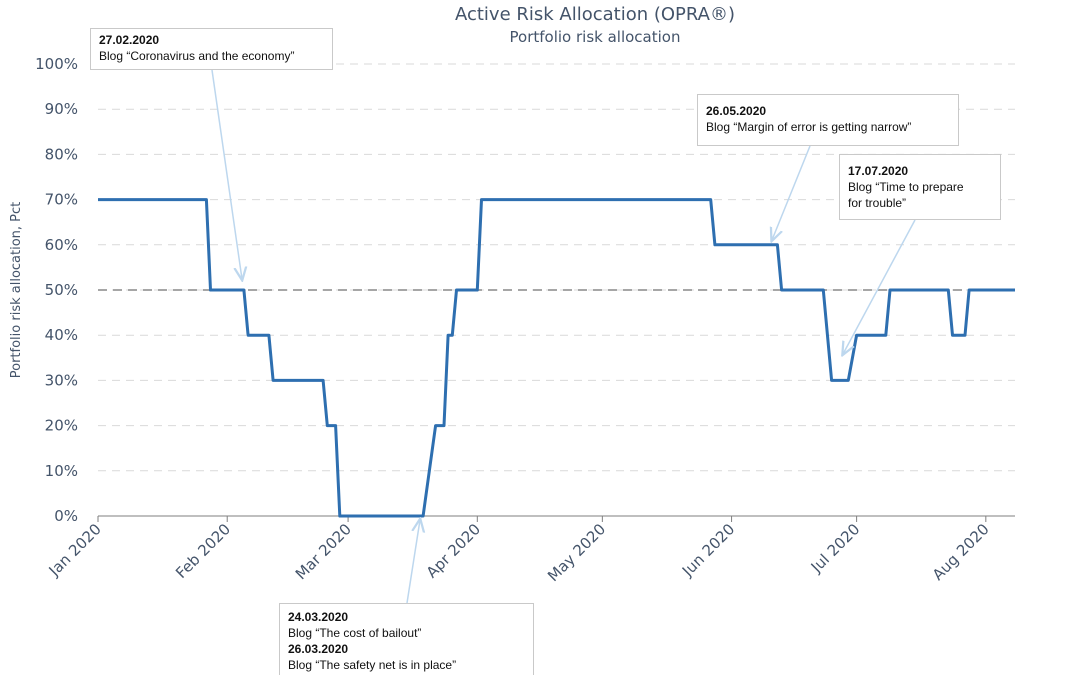  What do you see at coordinates (56, 64) in the screenshot?
I see `y-tick-label: 100%` at bounding box center [56, 64].